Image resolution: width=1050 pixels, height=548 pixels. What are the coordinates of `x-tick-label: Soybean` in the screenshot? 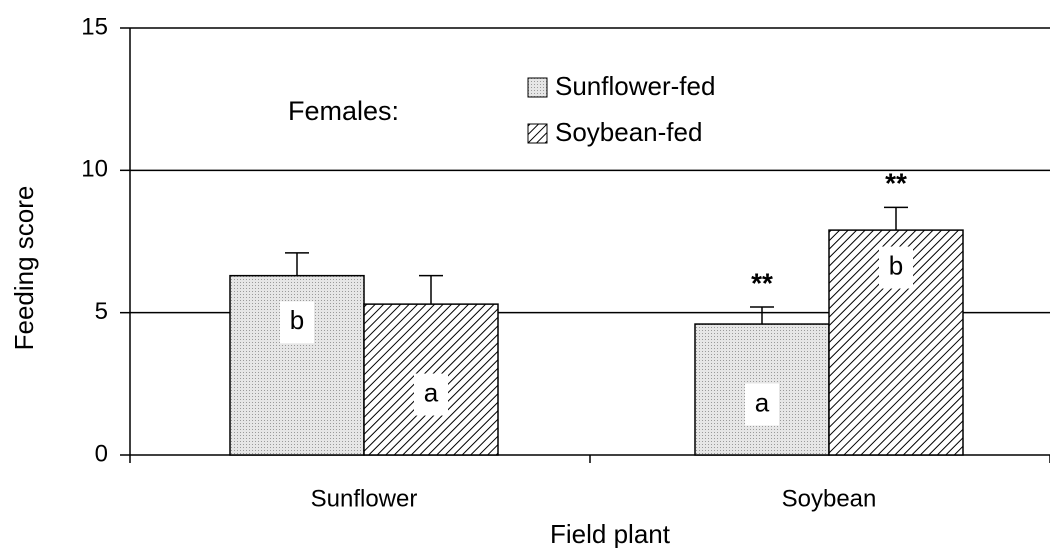 It's located at (829, 498).